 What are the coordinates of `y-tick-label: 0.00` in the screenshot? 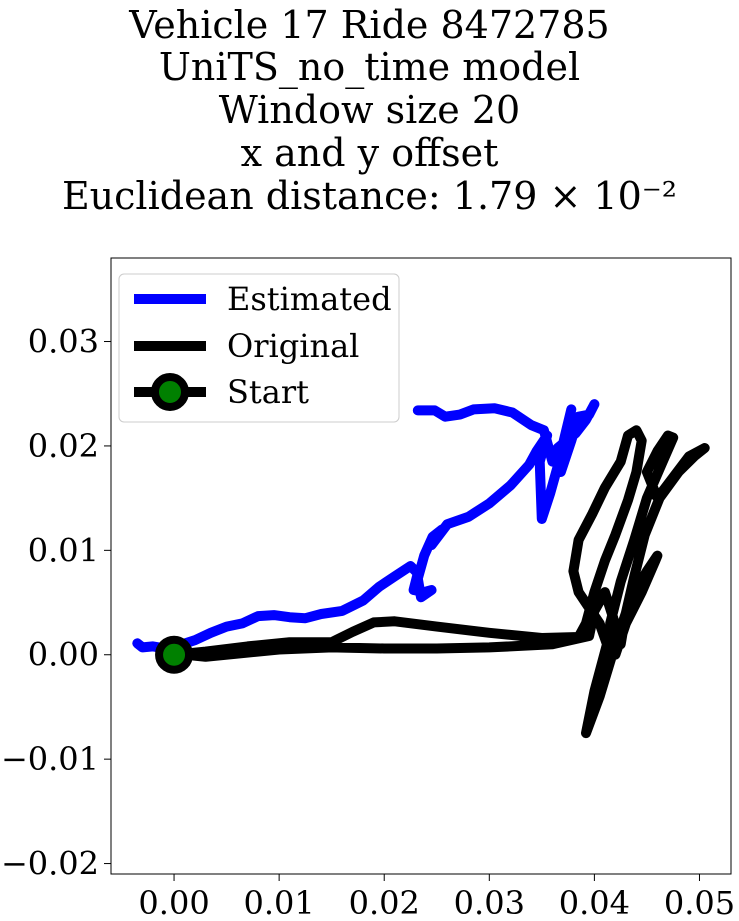 It's located at (63, 655).